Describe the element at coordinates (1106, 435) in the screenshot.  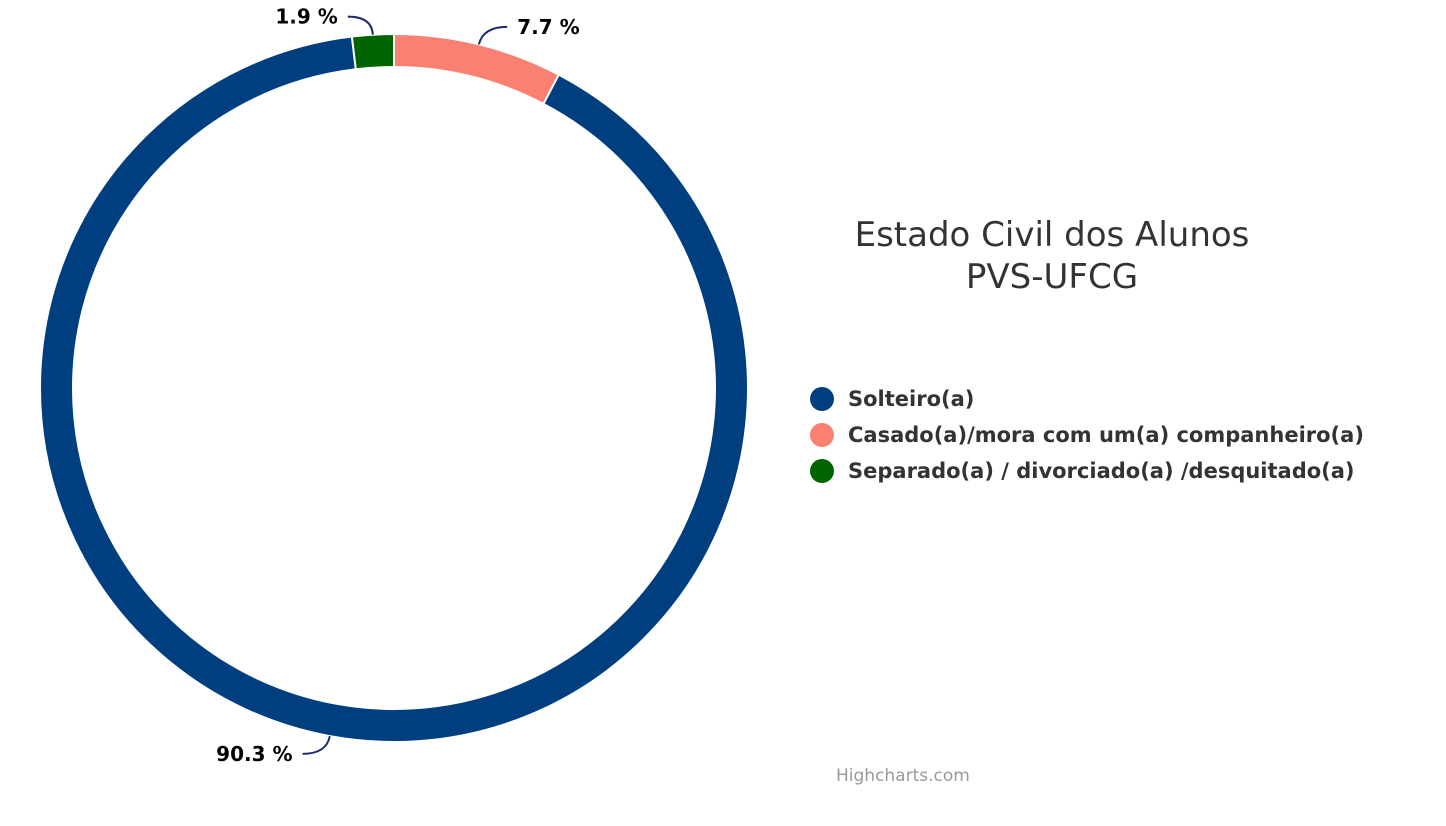
I see `legend-label-casado: Casado(a)/mora com um(a) companheiro(a)` at that location.